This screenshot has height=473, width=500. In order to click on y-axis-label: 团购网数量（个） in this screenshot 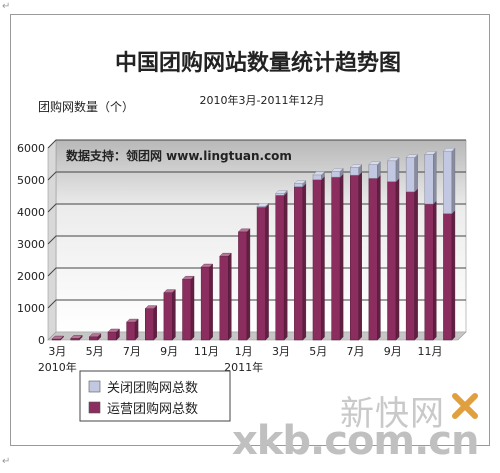, I will do `click(86, 106)`.